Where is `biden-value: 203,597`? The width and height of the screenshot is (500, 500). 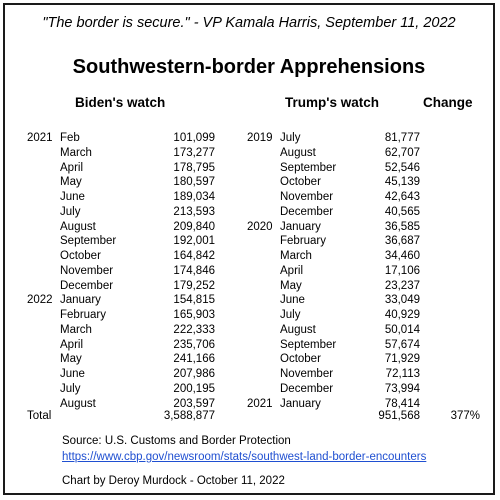
biden-value: 203,597 is located at coordinates (194, 403).